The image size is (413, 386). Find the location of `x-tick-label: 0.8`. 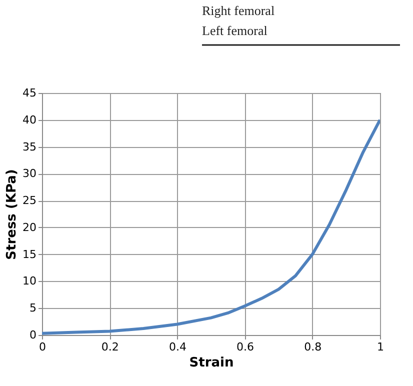

x-tick-label: 0.8 is located at coordinates (313, 347).